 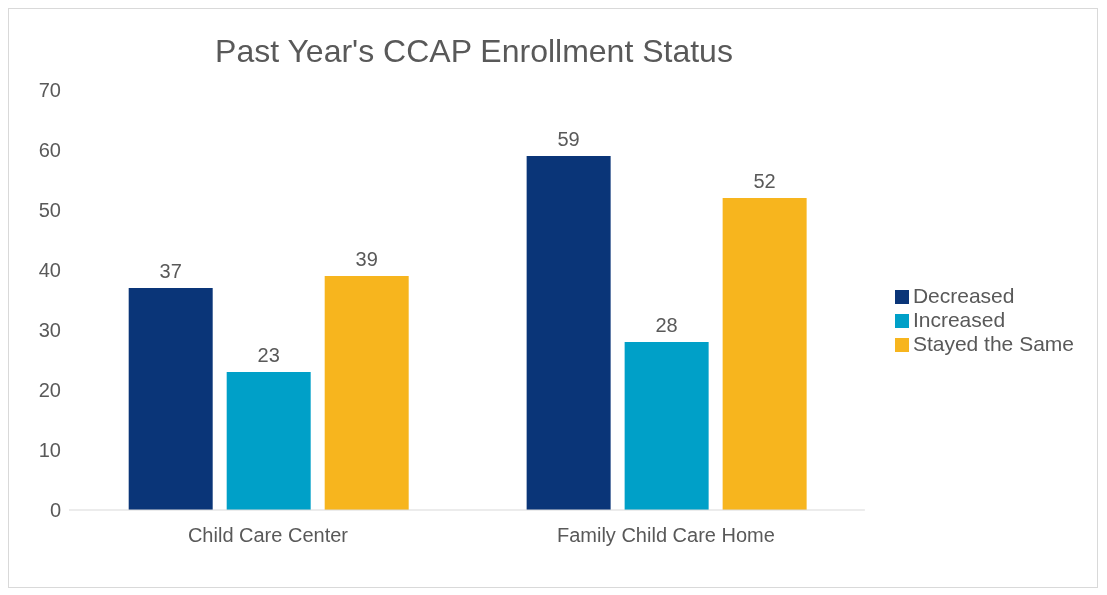 What do you see at coordinates (666, 325) in the screenshot?
I see `data-label: 28` at bounding box center [666, 325].